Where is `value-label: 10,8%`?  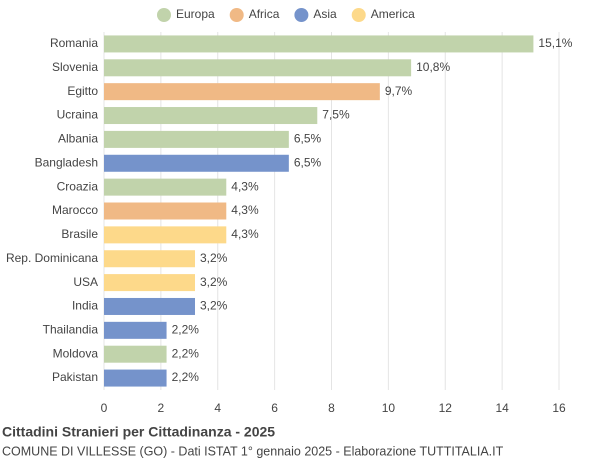
value-label: 10,8% is located at coordinates (433, 67).